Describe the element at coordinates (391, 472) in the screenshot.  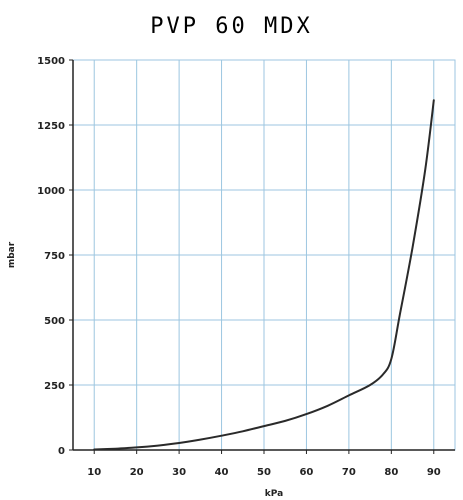
I see `x-tick-label: 80` at that location.